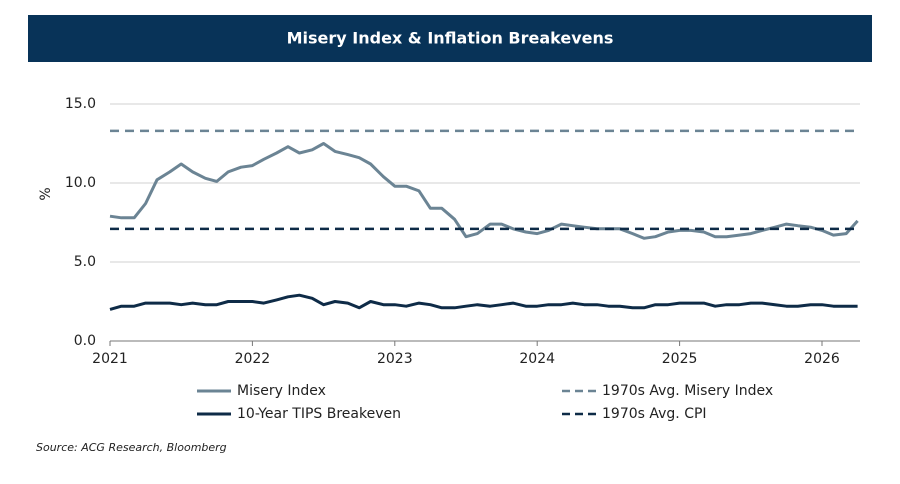 Image resolution: width=900 pixels, height=484 pixels. I want to click on y-tick-label: 15.0, so click(80, 104).